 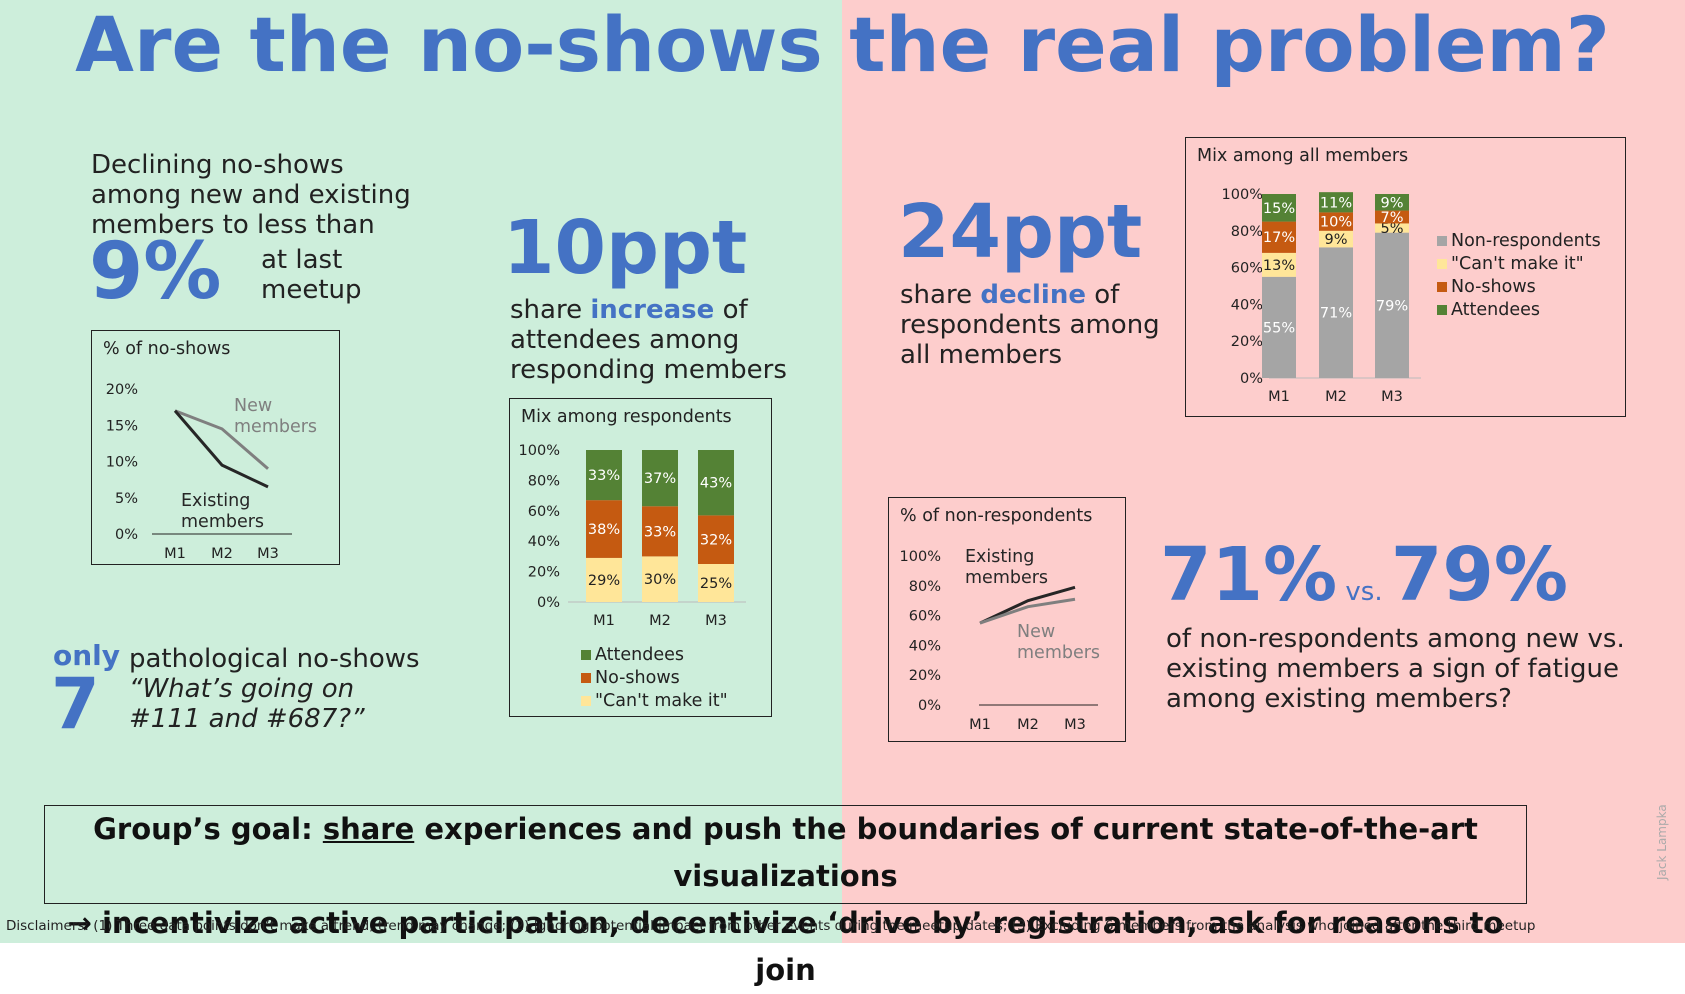 I want to click on left-line-1: Declining no-shows, so click(x=217, y=165).